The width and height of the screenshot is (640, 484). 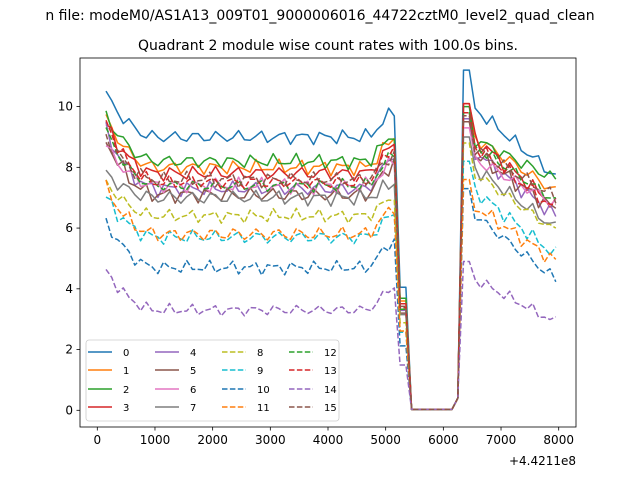 I want to click on x-tick-label-8000: 8000, so click(x=558, y=440).